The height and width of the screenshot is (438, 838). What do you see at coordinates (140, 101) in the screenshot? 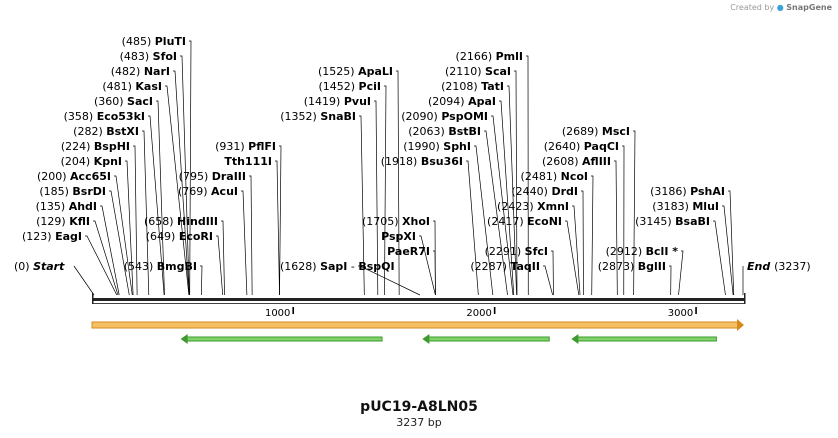
I see `site-name: SacI` at bounding box center [140, 101].